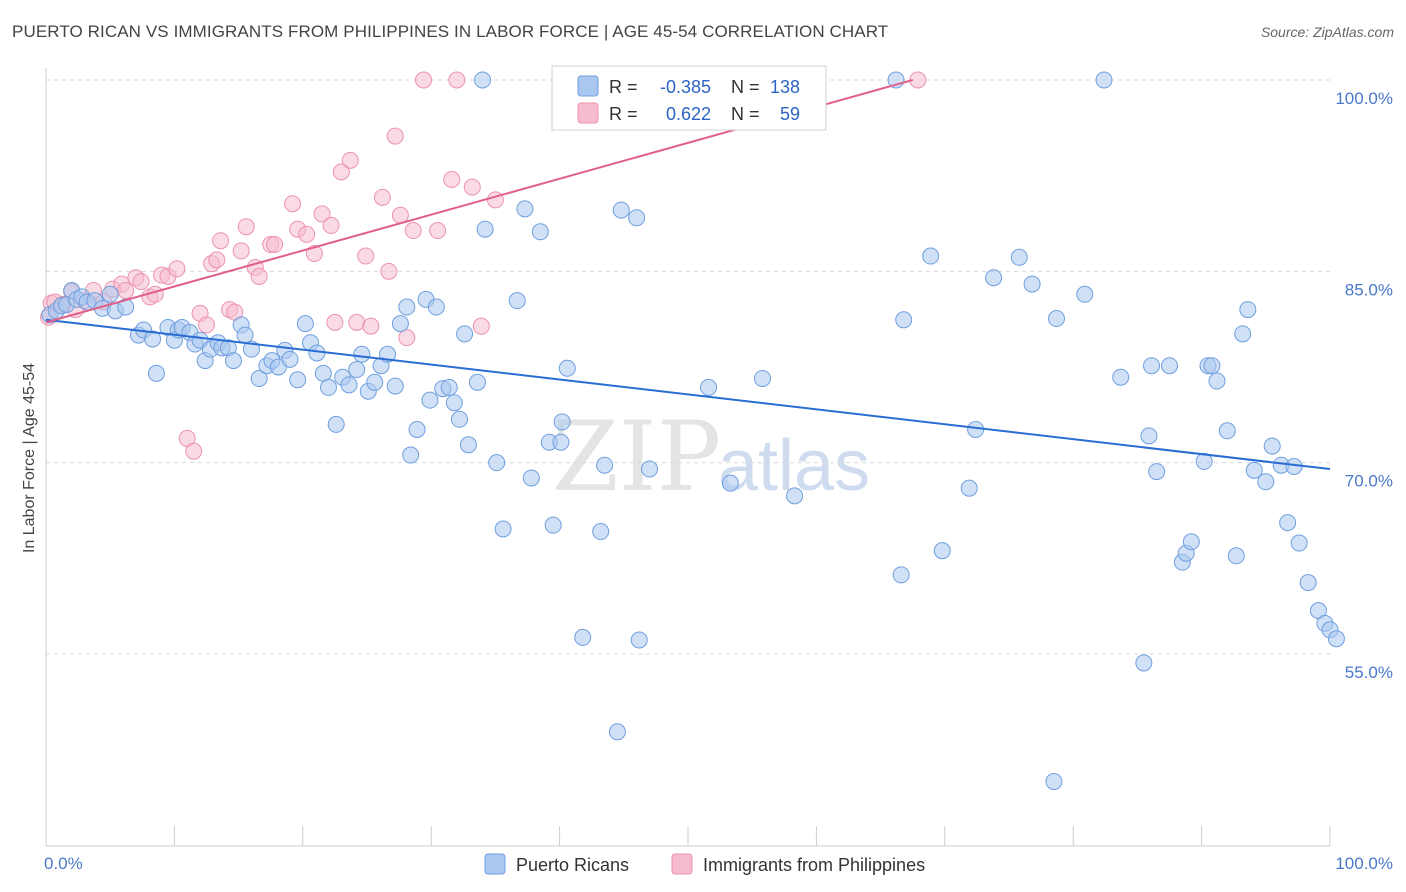 This screenshot has width=1406, height=892. Describe the element at coordinates (588, 113) in the screenshot. I see `legend-swatch-pink` at that location.